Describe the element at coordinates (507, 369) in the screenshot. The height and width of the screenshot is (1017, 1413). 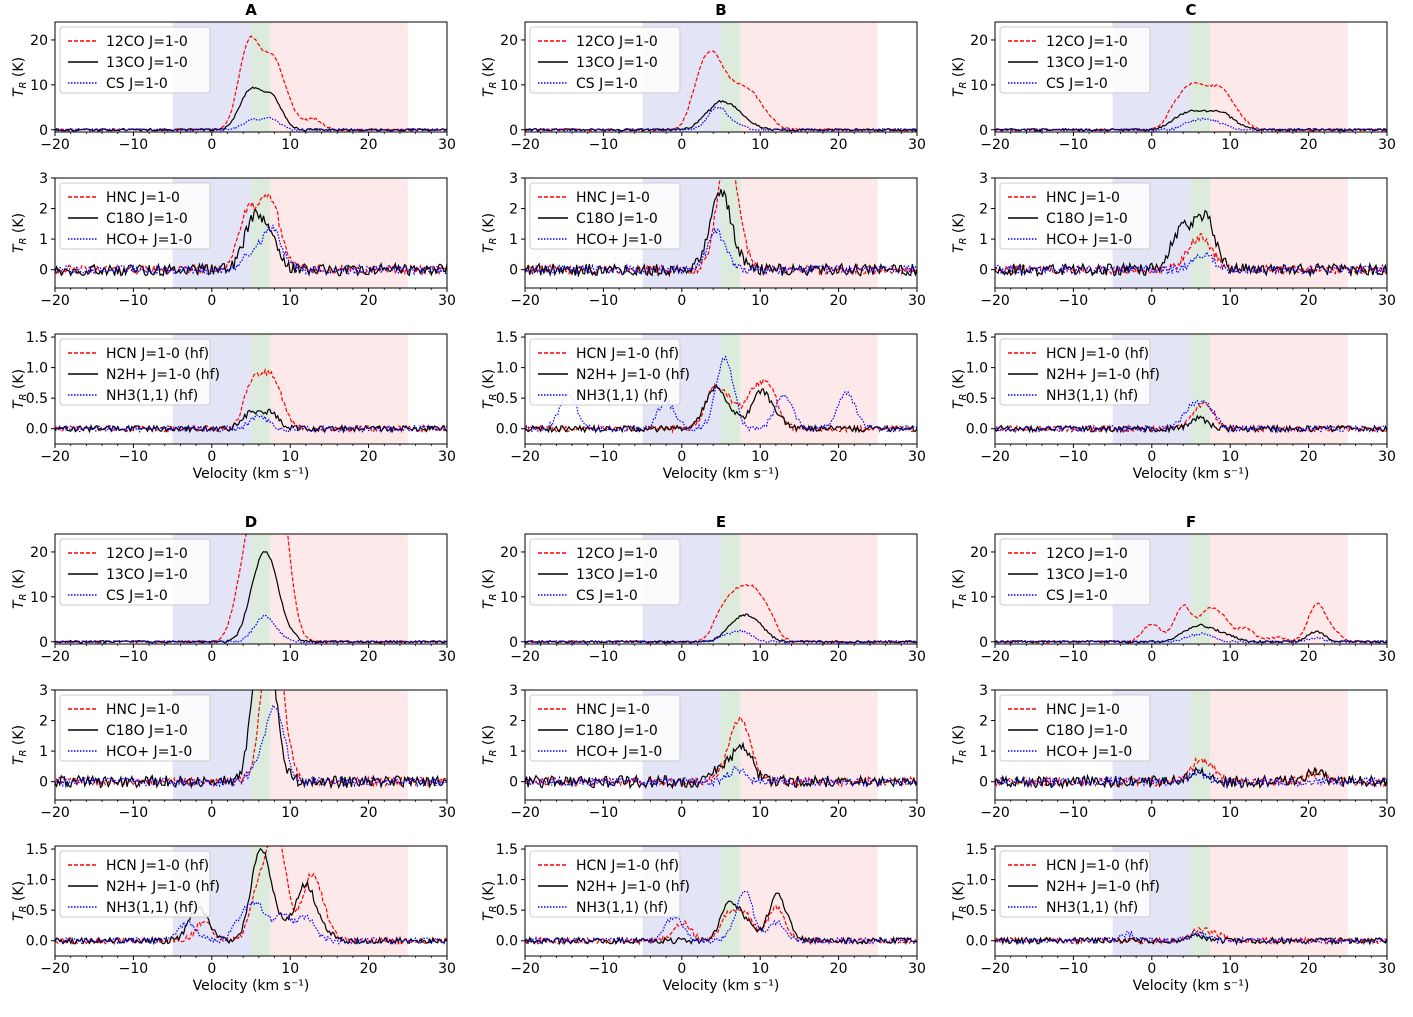
I see `y-tick-label: 1.0` at that location.